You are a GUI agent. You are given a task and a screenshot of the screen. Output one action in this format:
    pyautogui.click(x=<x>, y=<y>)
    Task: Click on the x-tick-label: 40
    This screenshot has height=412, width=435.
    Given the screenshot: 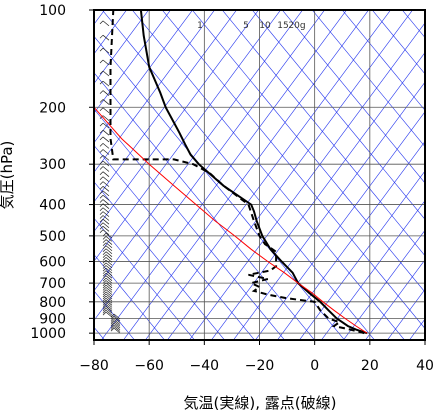 What is the action you would take?
    pyautogui.click(x=425, y=366)
    